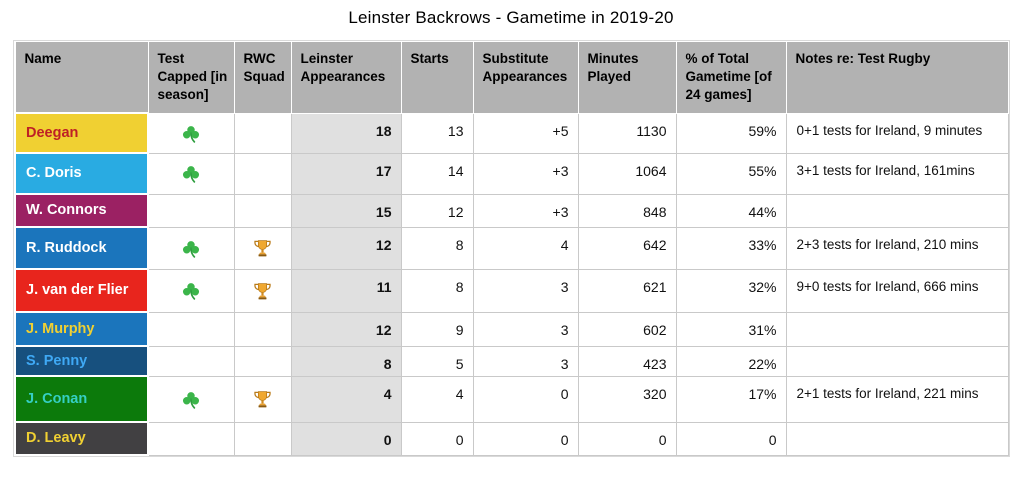 Image resolution: width=1022 pixels, height=487 pixels. What do you see at coordinates (81, 133) in the screenshot?
I see `player-name-cell: Deegan` at bounding box center [81, 133].